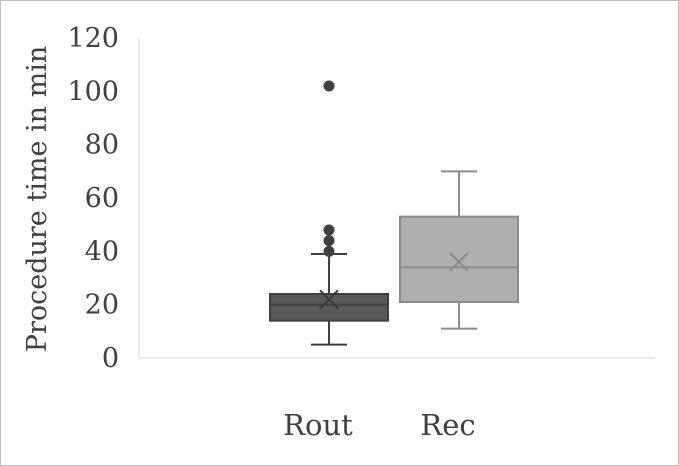 The image size is (679, 466). What do you see at coordinates (37, 199) in the screenshot?
I see `y-axis-title: Procedure time in min` at bounding box center [37, 199].